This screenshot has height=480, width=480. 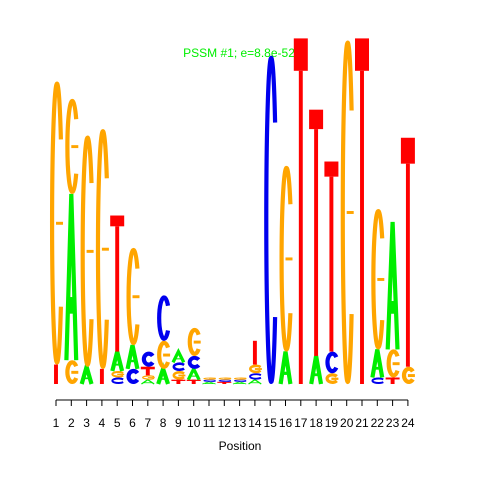 What do you see at coordinates (178, 423) in the screenshot?
I see `x-tick-label: 9` at bounding box center [178, 423].